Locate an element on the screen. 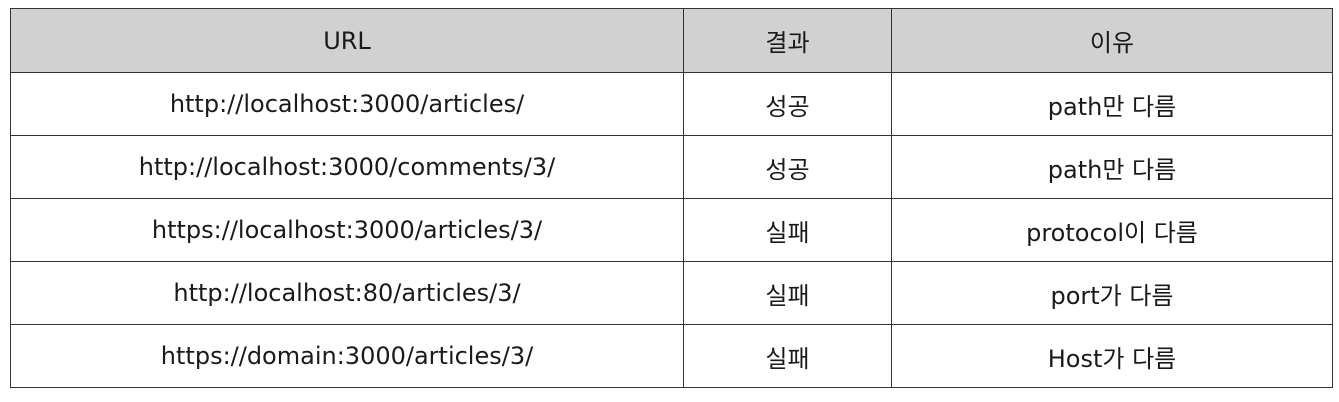 Image resolution: width=1339 pixels, height=402 pixels. column-header-reason: 이유 is located at coordinates (1112, 40).